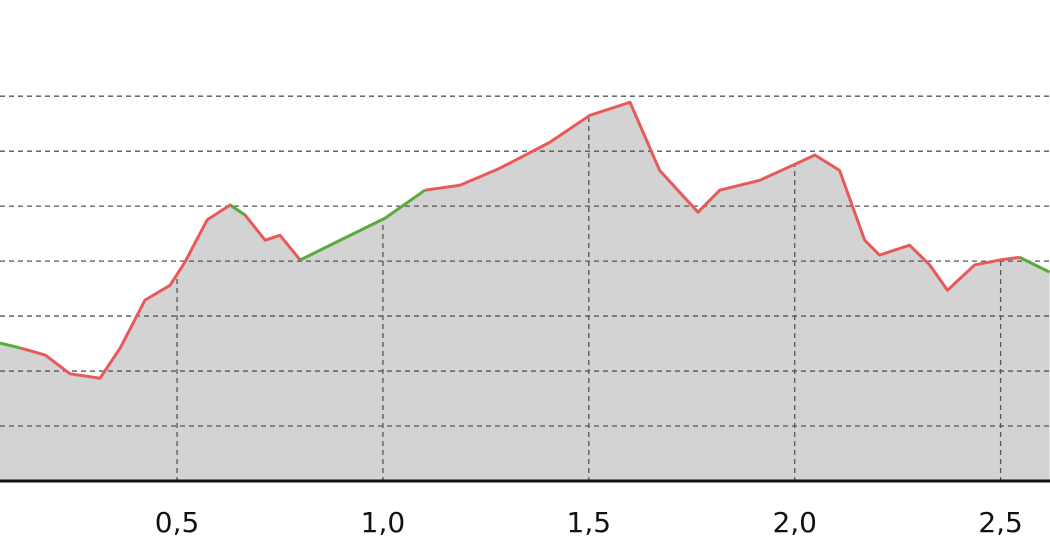 This screenshot has height=560, width=1050. I want to click on x-tick-label: 1,5, so click(589, 522).